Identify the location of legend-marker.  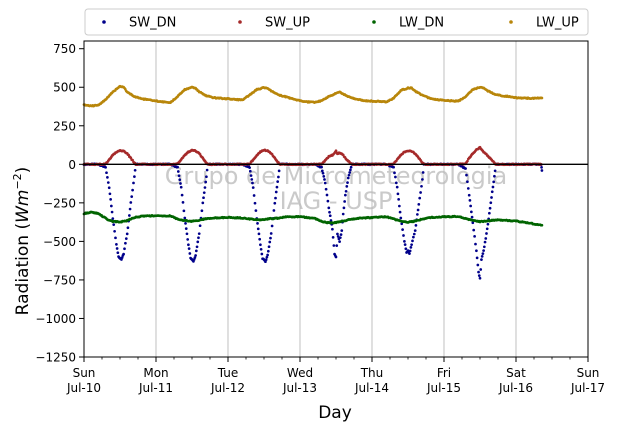
(104, 22).